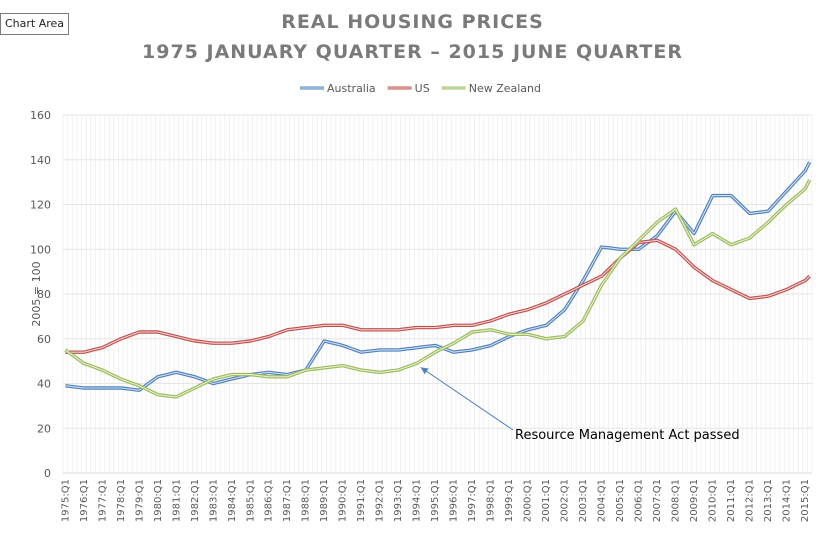  I want to click on x-tick-label: 1987:Q1, so click(287, 500).